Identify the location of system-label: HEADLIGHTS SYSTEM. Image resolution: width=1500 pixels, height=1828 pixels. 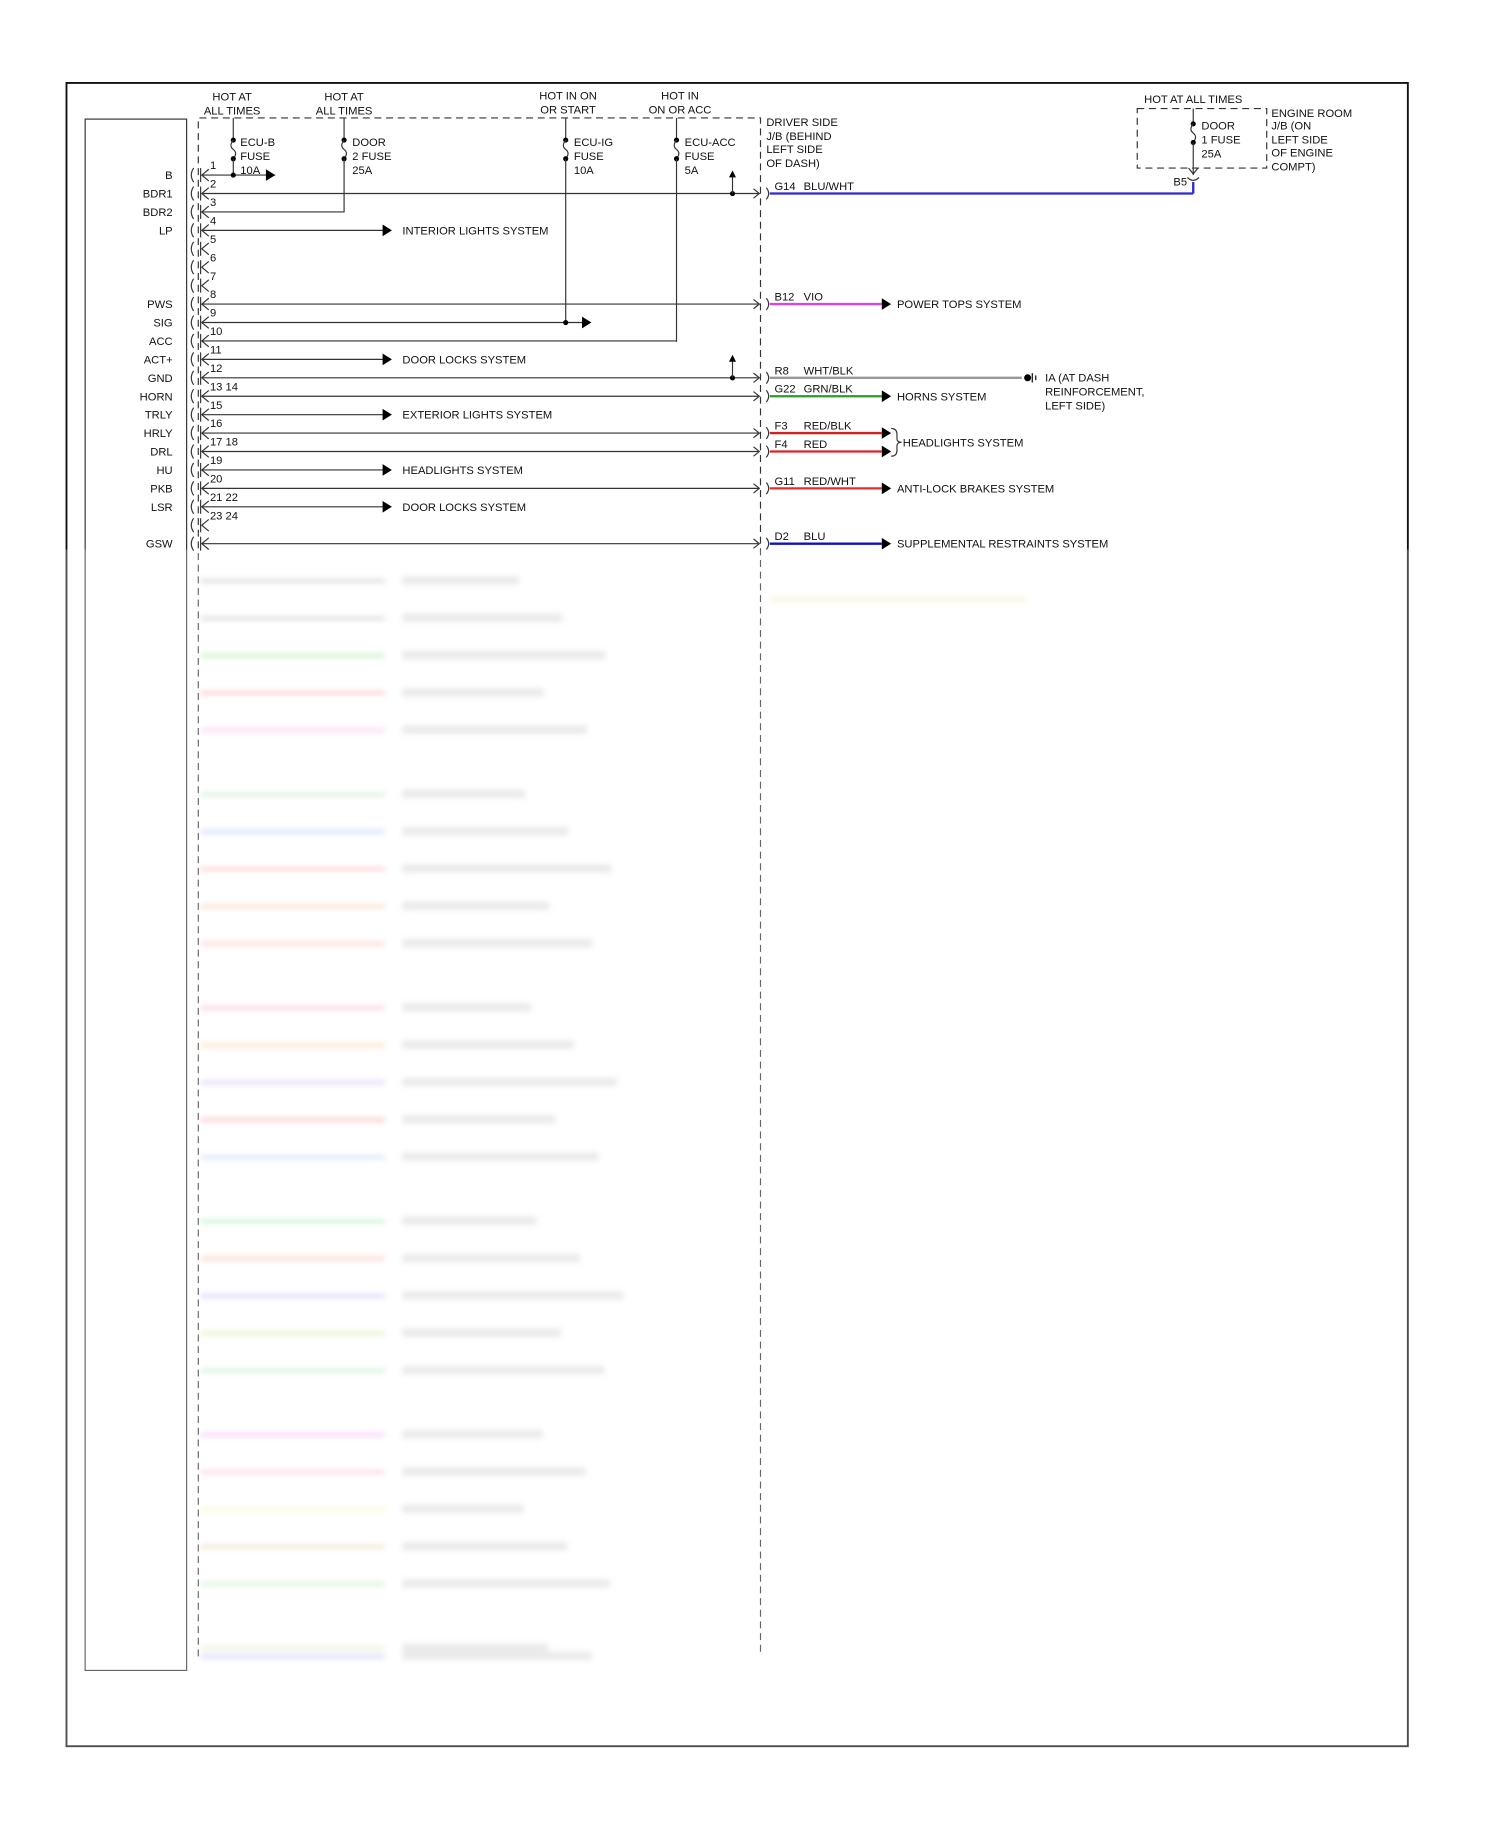
(462, 471).